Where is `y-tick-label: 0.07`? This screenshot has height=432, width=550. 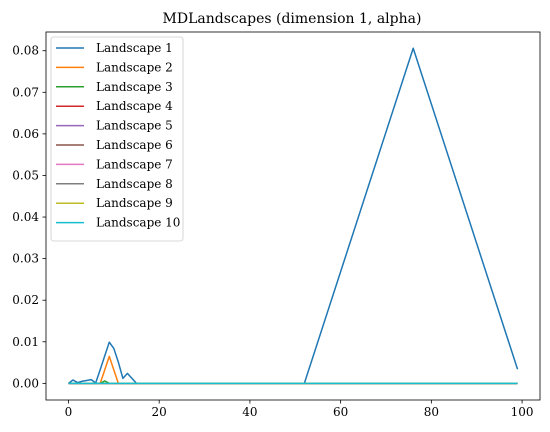
y-tick-label: 0.07 is located at coordinates (25, 92).